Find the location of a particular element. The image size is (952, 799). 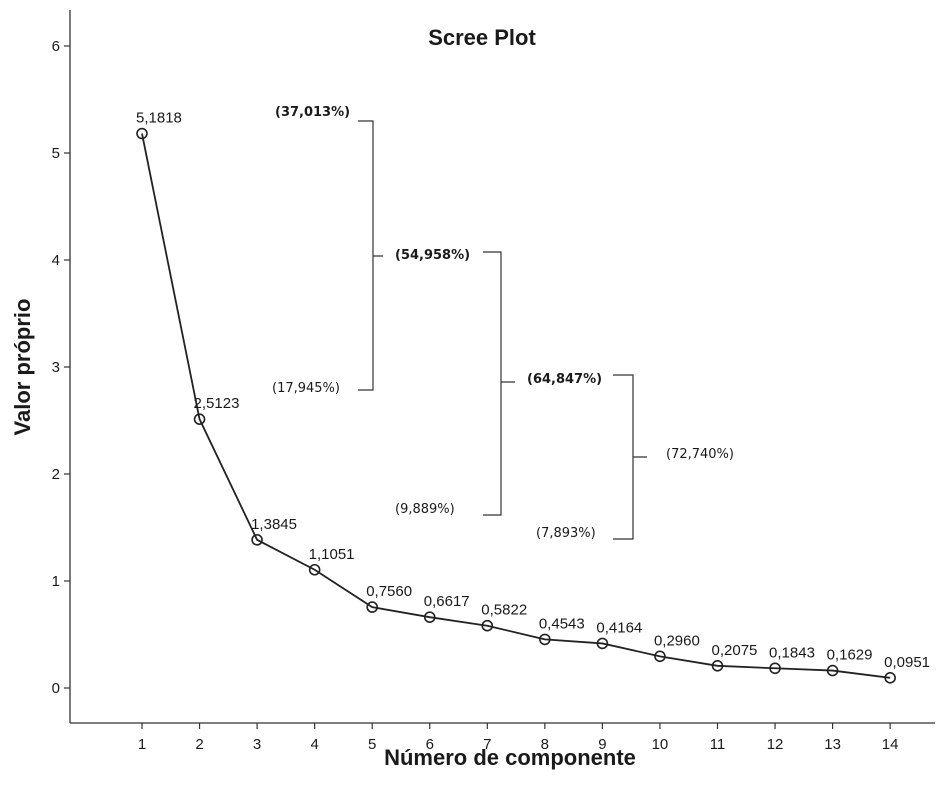

x-tick-label: 6 is located at coordinates (430, 744).